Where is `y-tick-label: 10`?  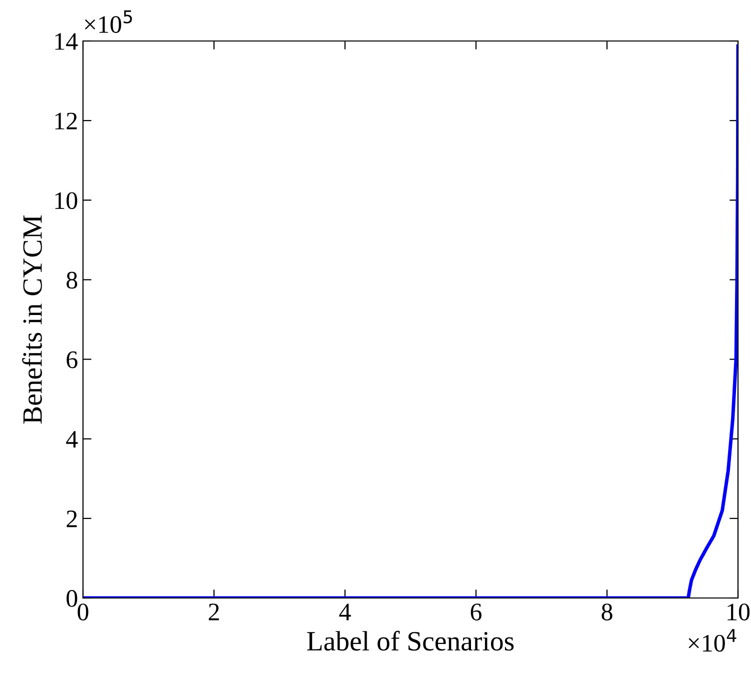
y-tick-label: 10 is located at coordinates (66, 201).